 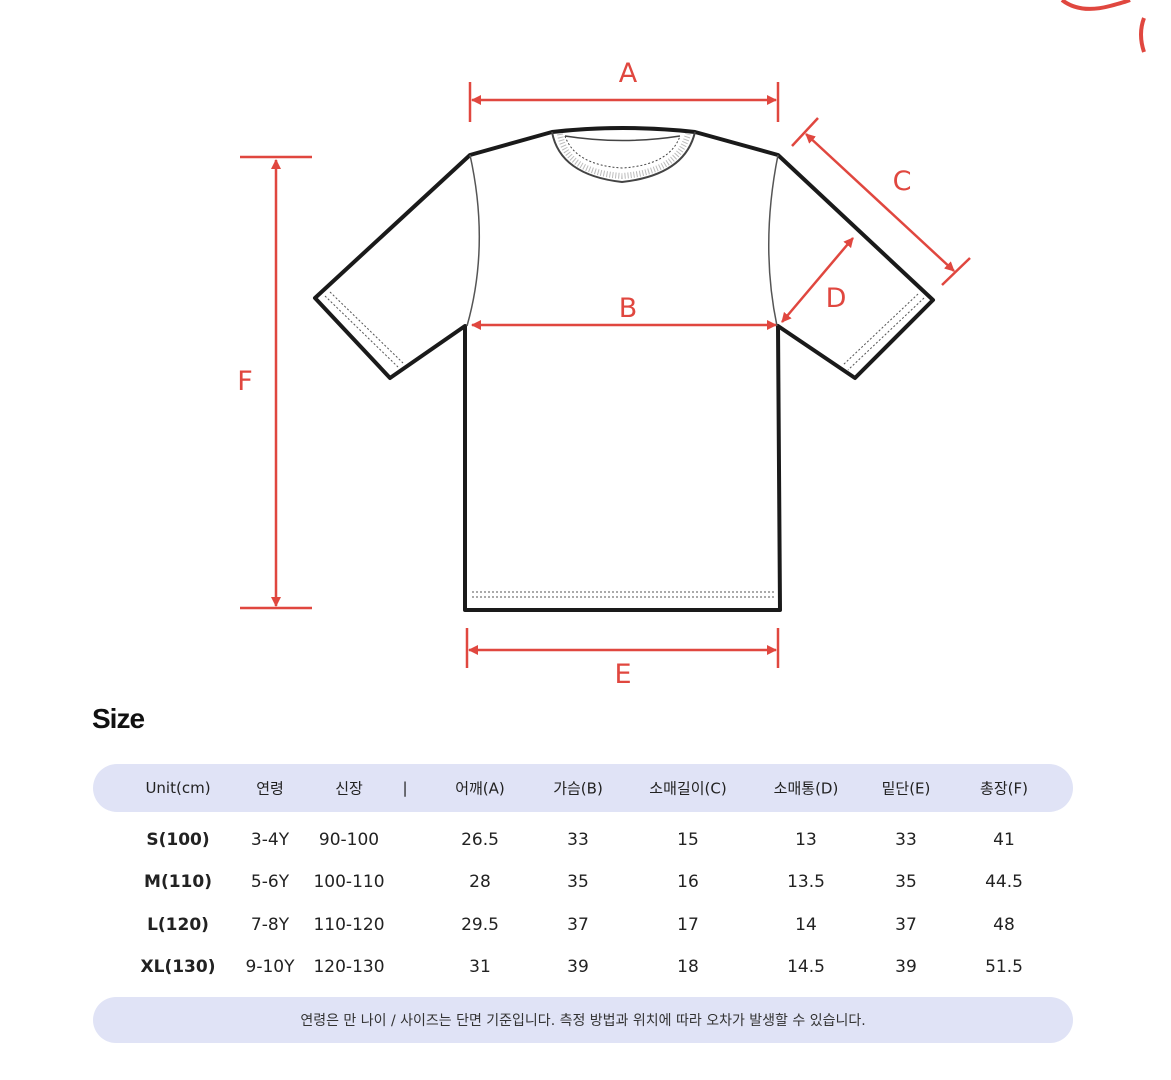 I want to click on table-cell: 17, so click(x=688, y=925).